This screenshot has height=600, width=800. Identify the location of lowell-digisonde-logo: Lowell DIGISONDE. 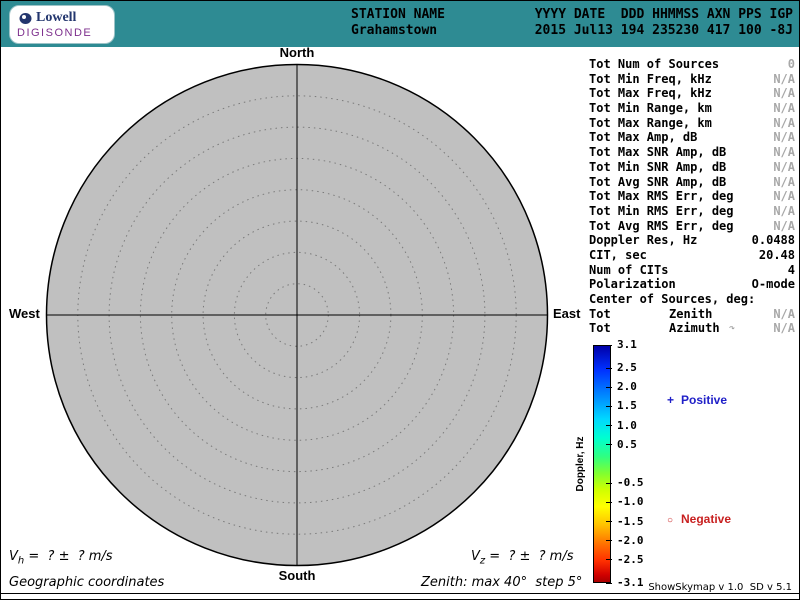
(62, 24).